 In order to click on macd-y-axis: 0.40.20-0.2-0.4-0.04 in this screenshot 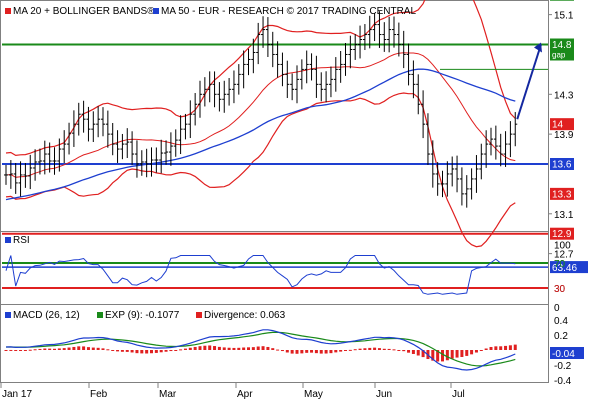, I will do `click(567, 351)`.